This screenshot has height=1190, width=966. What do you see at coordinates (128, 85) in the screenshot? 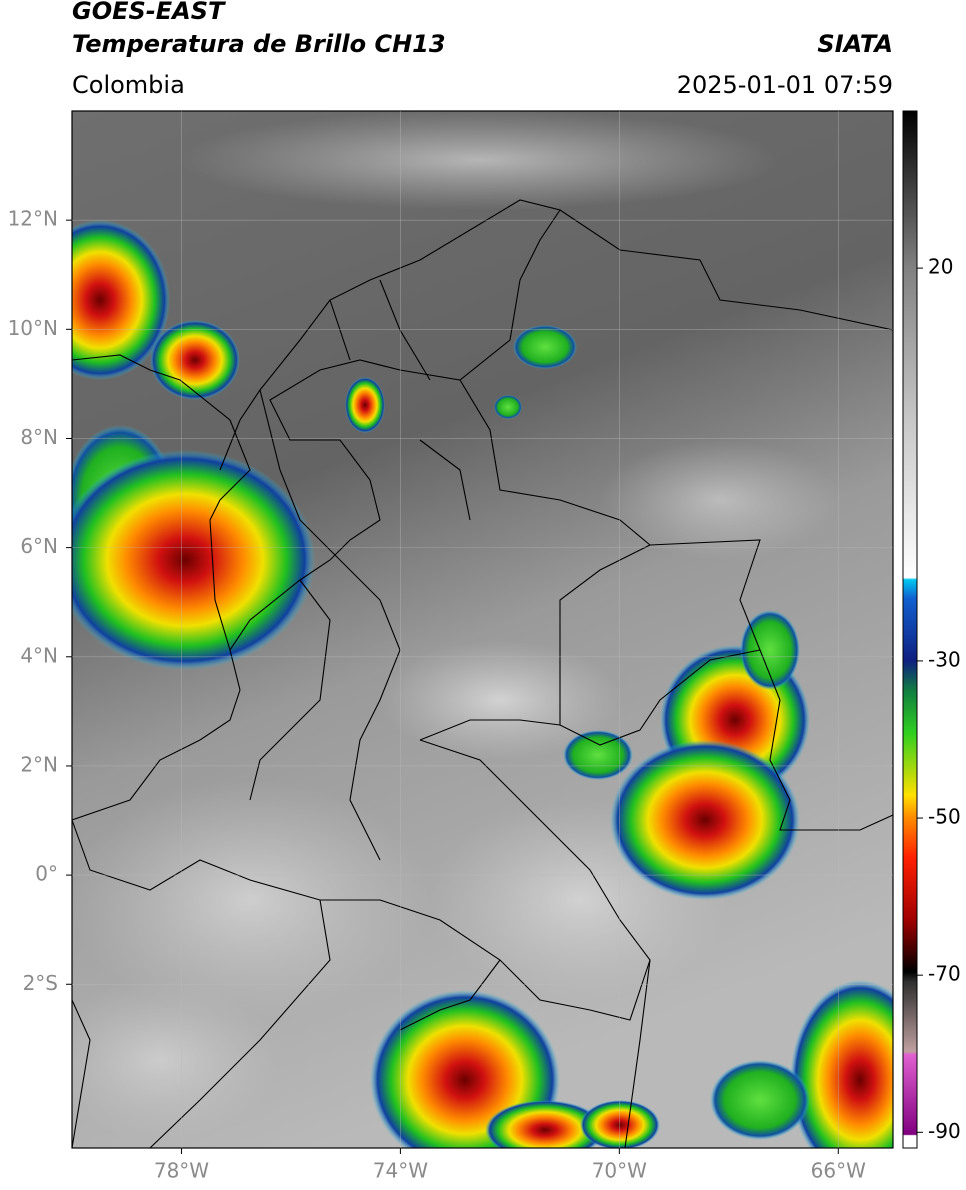
I see `region: Colombia` at bounding box center [128, 85].